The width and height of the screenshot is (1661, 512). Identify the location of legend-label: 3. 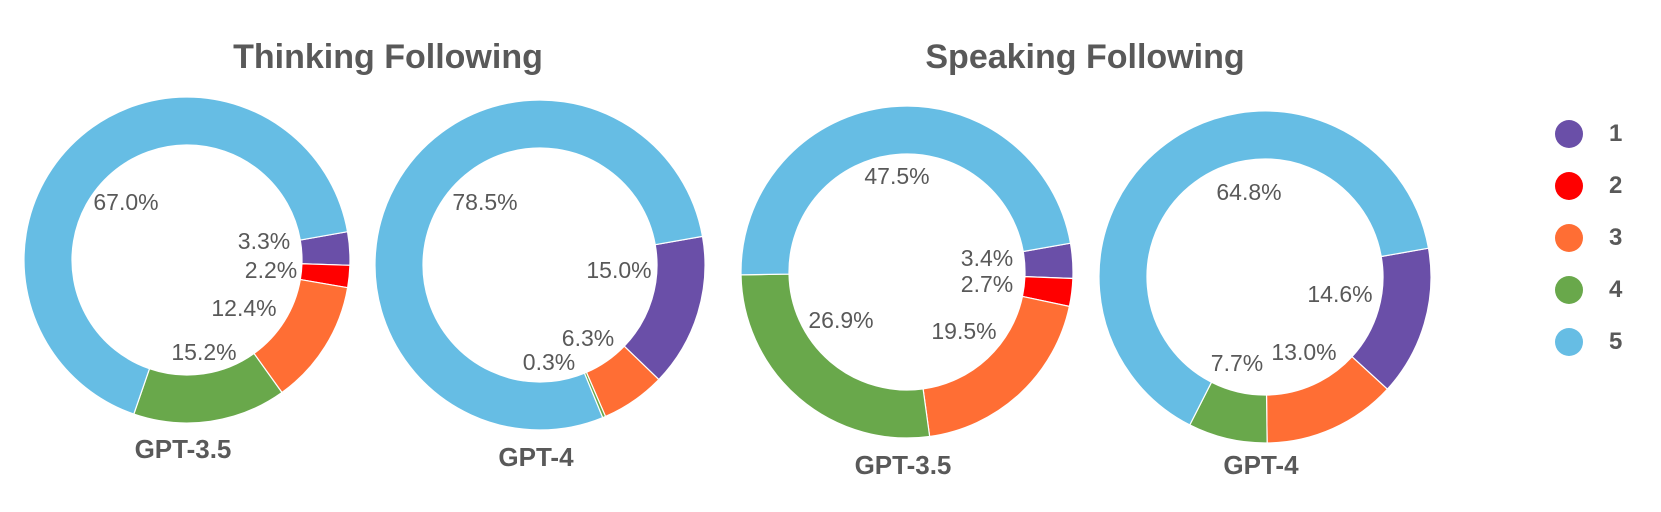
(1616, 237).